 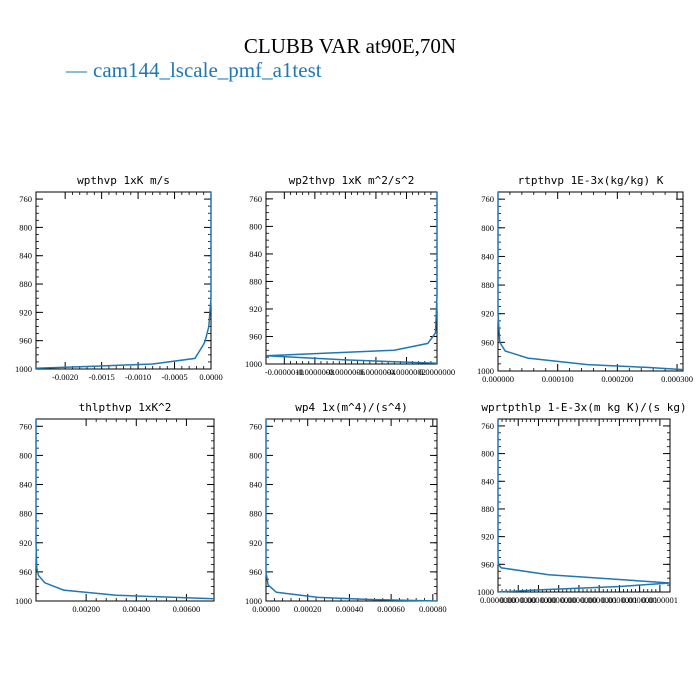 What do you see at coordinates (125, 407) in the screenshot?
I see `subplot-title: thlpthvp 1xK^2` at bounding box center [125, 407].